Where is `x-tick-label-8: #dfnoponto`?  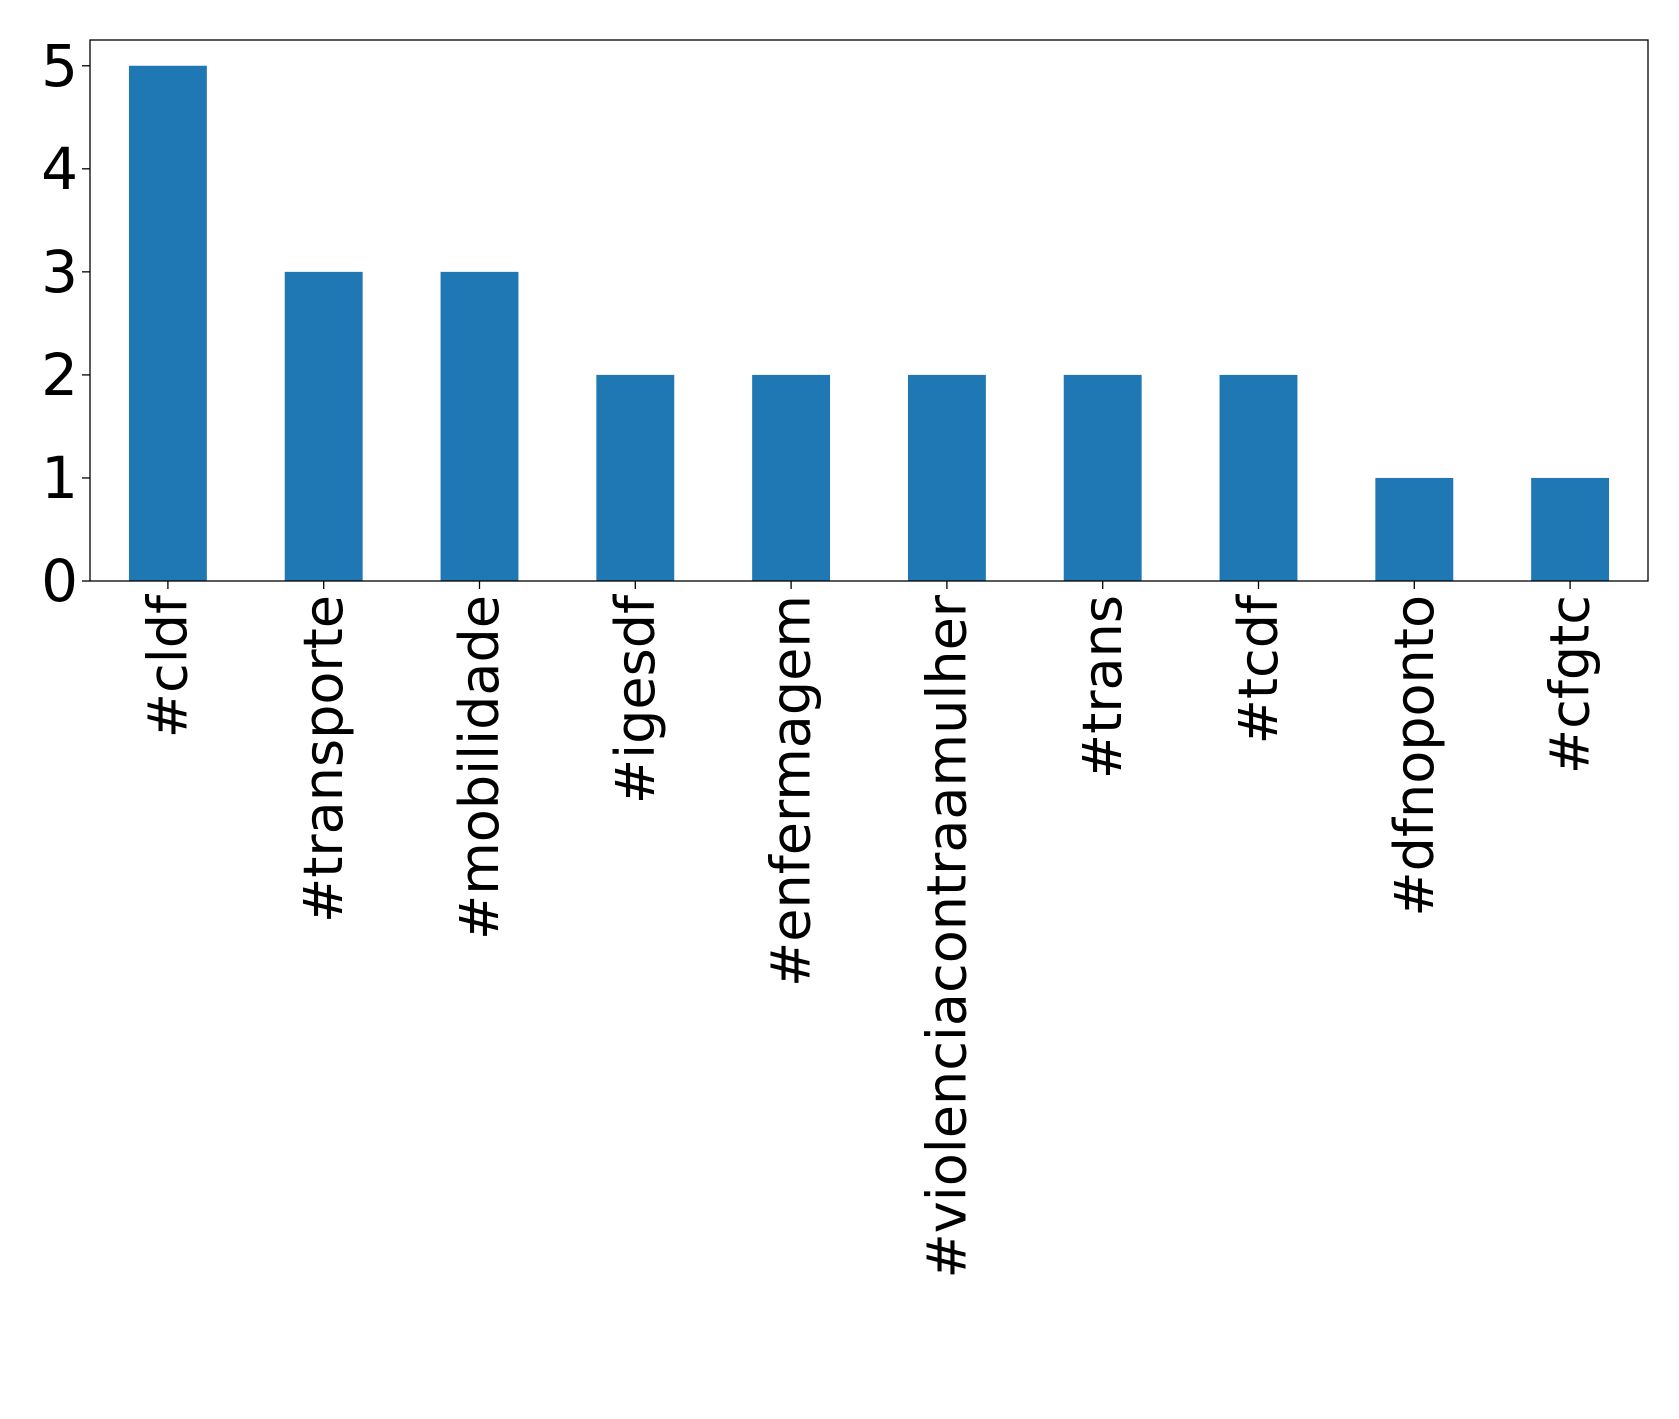 x-tick-label-8: #dfnoponto is located at coordinates (1414, 756).